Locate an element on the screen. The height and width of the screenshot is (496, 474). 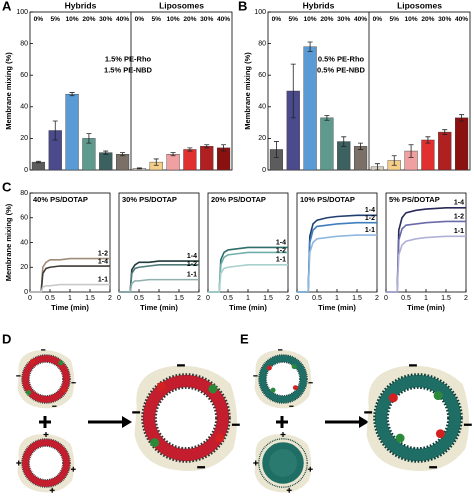
panel-label: B is located at coordinates (242, 6).